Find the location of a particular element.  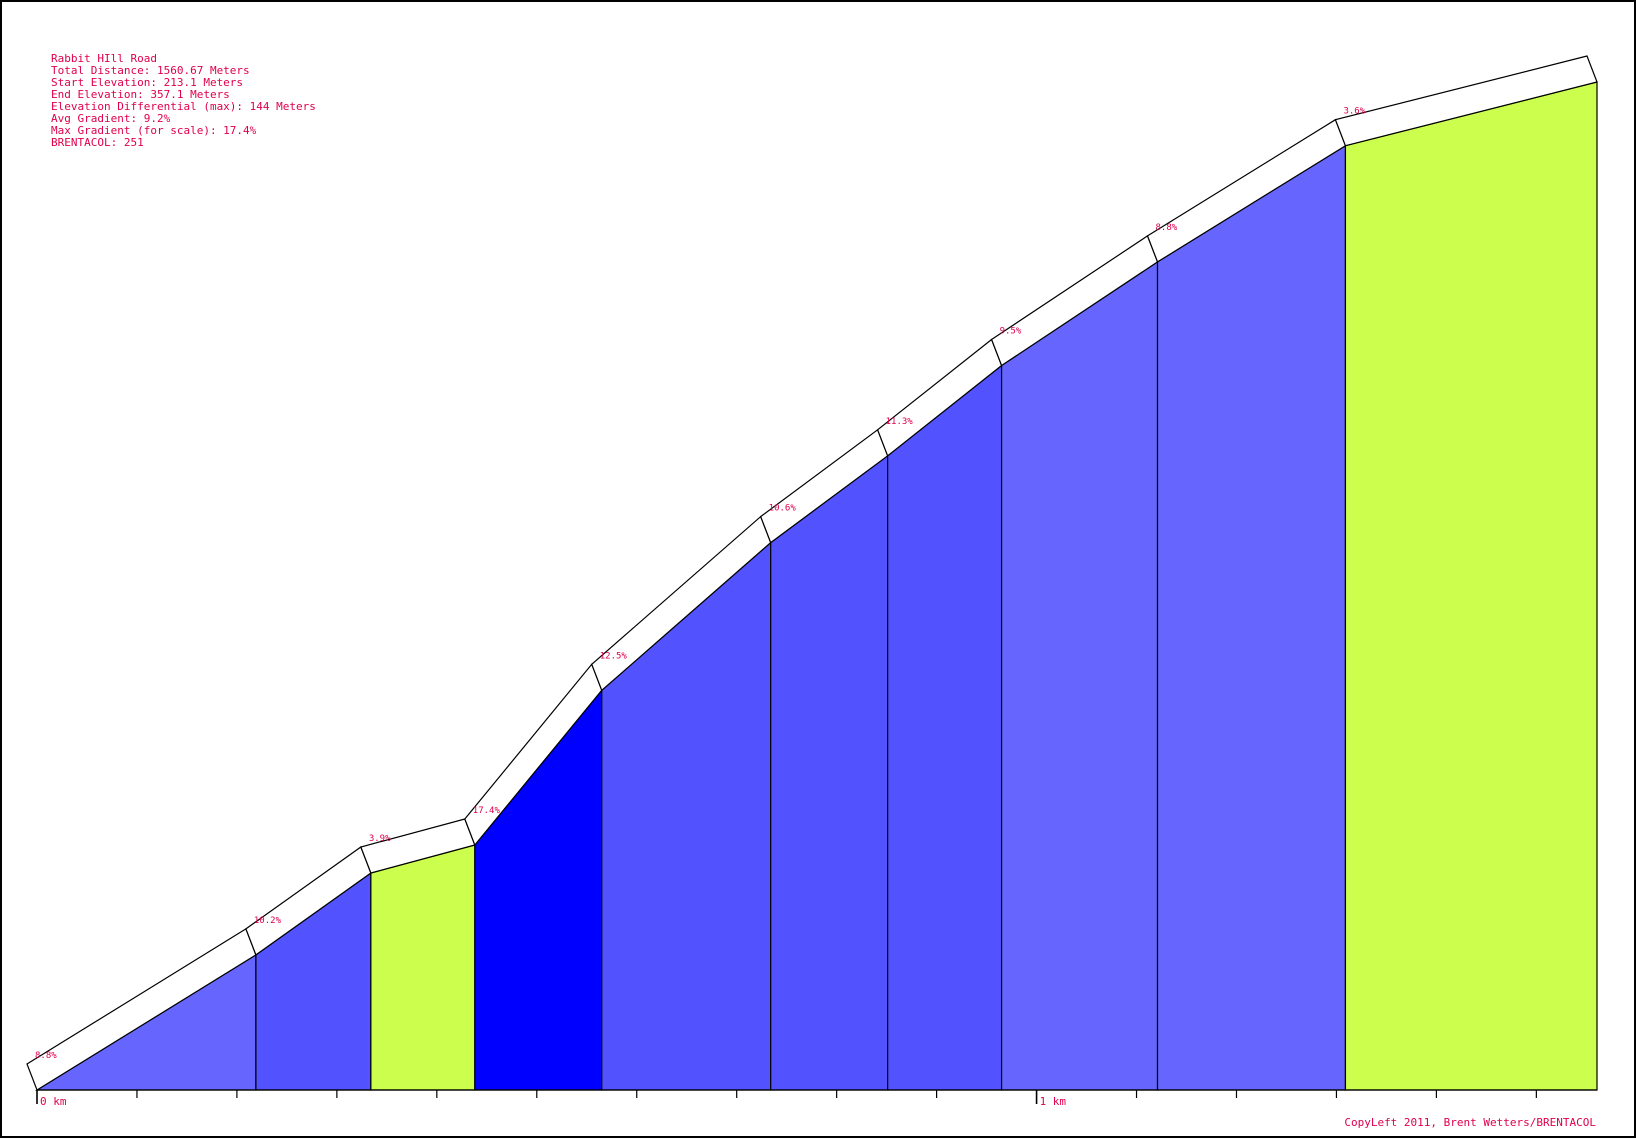

avg-gradient: Avg Gradient: 9.2% is located at coordinates (111, 118).